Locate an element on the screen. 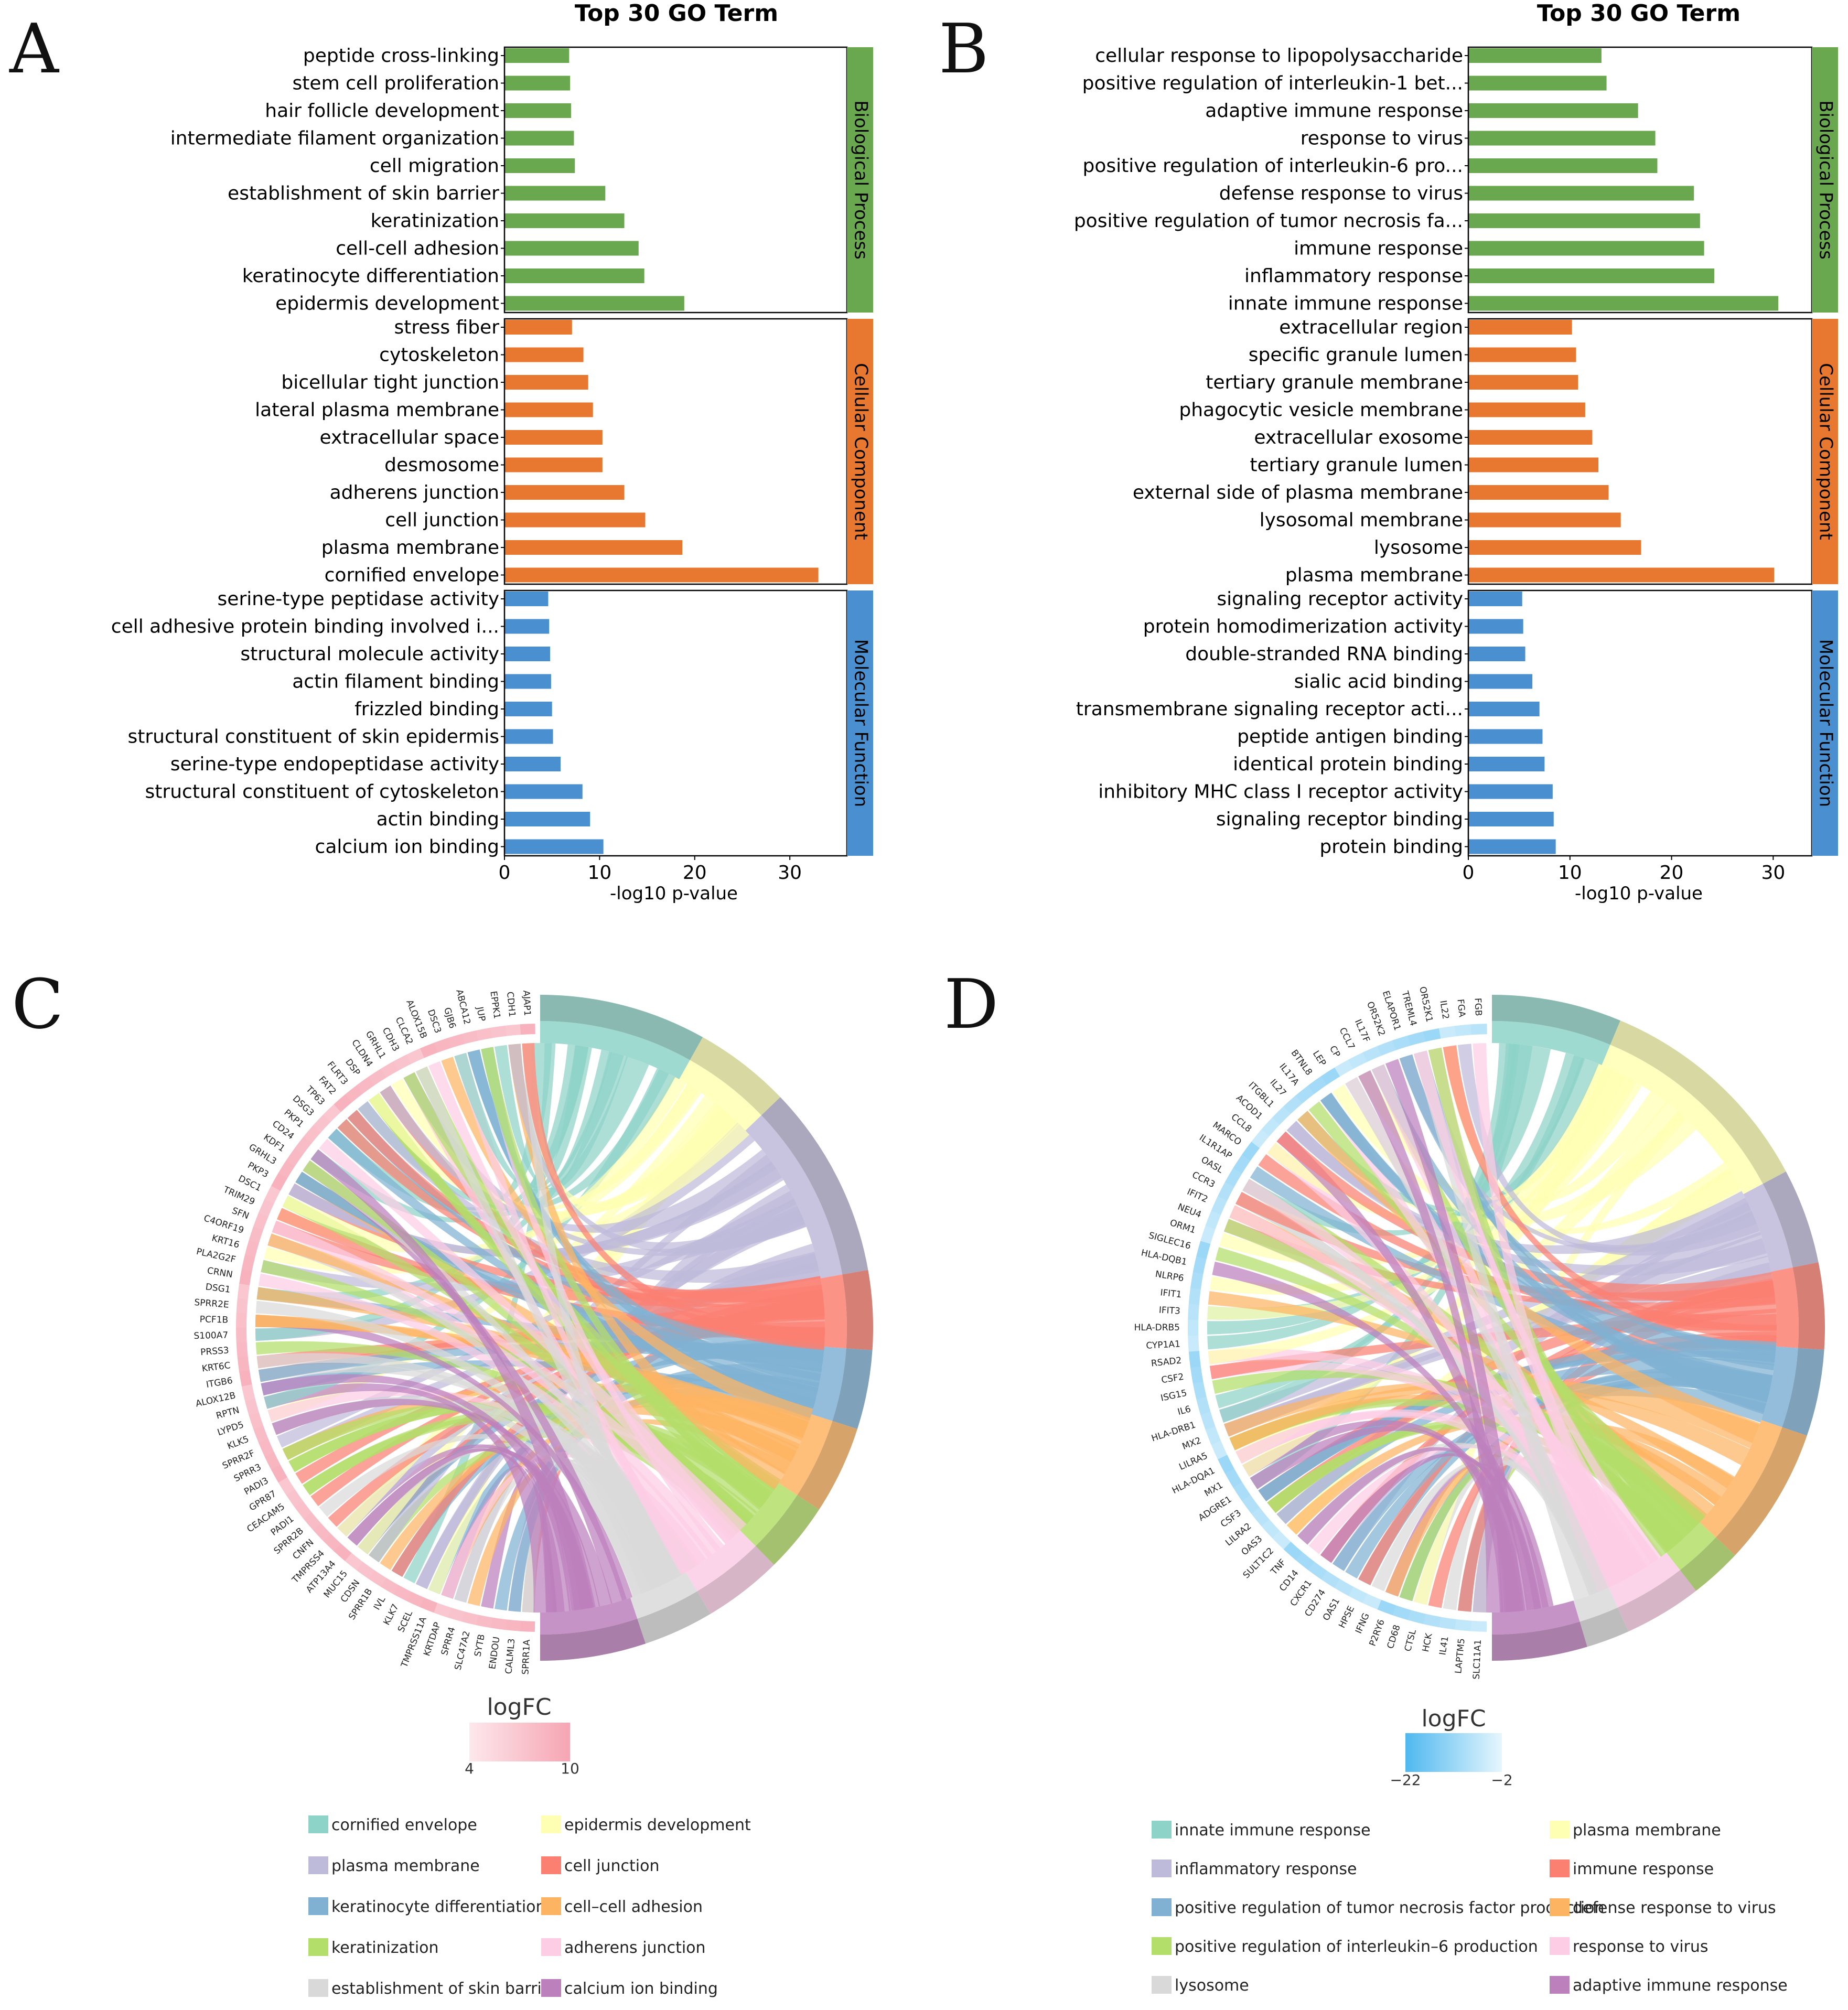 Image resolution: width=1848 pixels, height=2010 pixels. panel-label-b: B is located at coordinates (964, 49).